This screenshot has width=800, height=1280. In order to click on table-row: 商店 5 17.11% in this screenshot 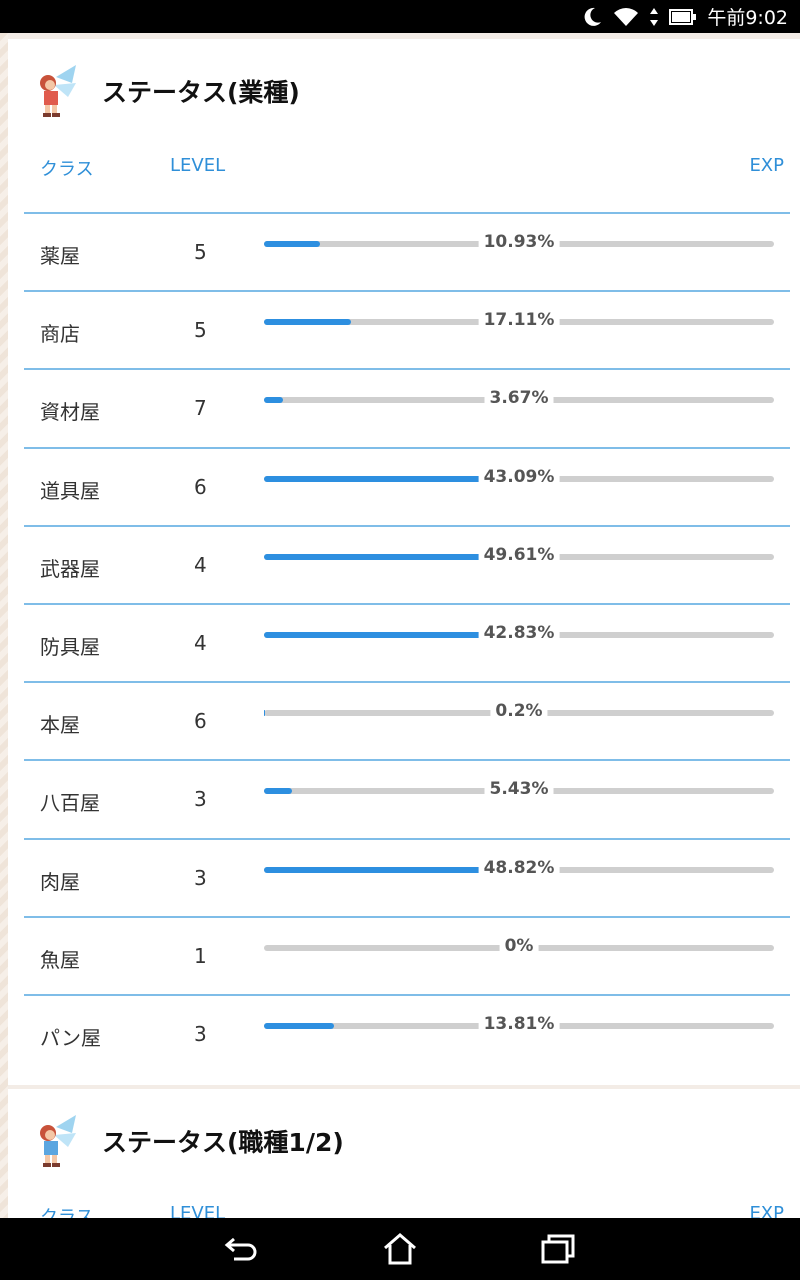, I will do `click(407, 329)`.